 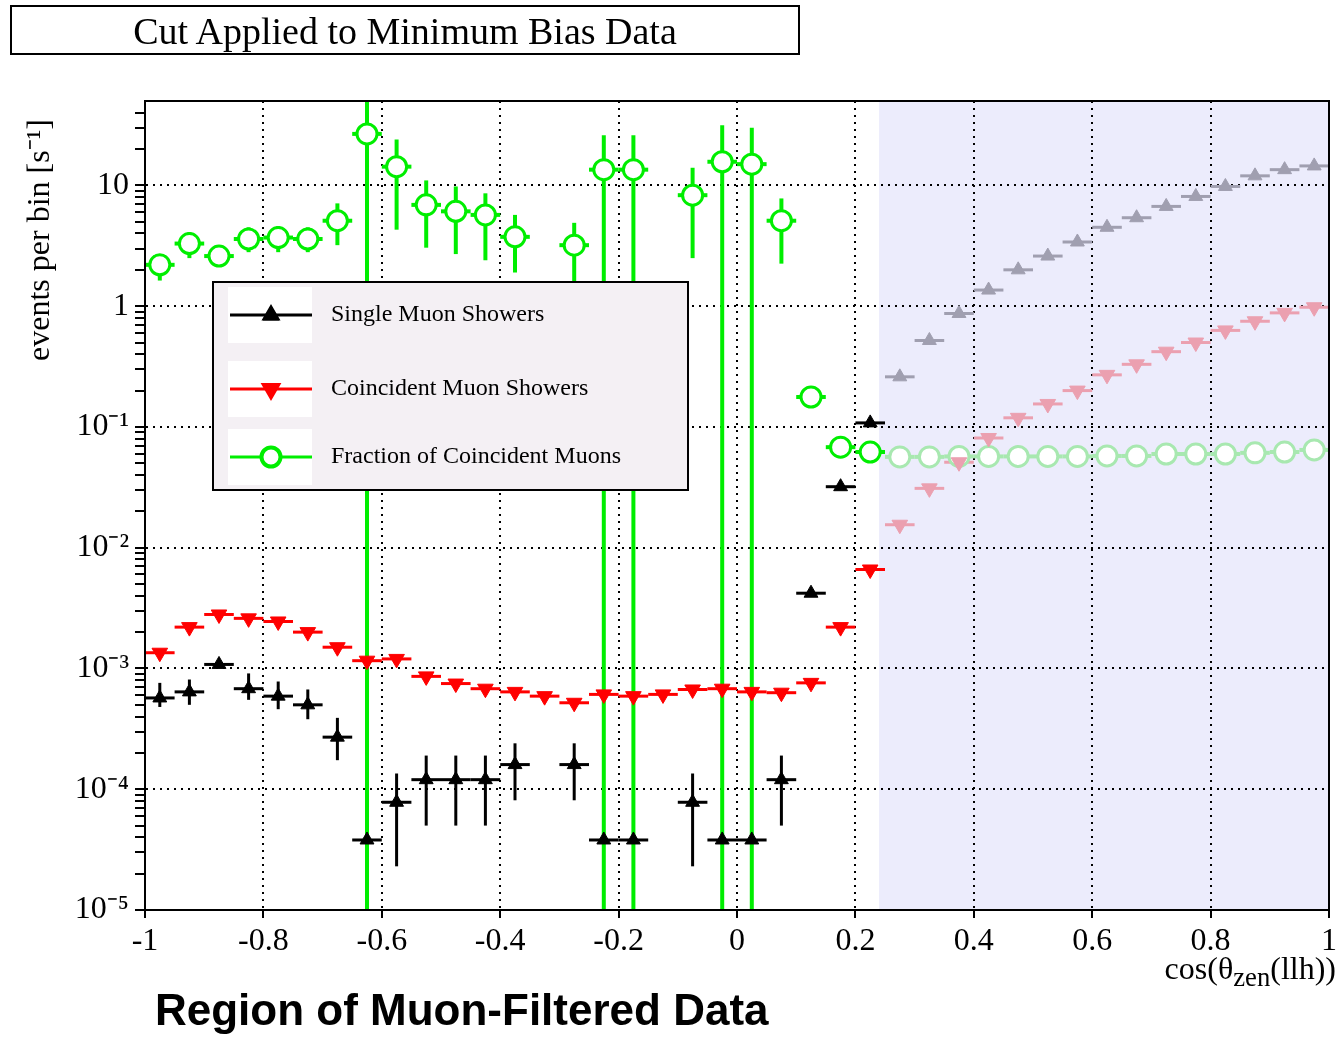 I want to click on y-tick-label: 10⁻⁵, so click(x=101, y=907).